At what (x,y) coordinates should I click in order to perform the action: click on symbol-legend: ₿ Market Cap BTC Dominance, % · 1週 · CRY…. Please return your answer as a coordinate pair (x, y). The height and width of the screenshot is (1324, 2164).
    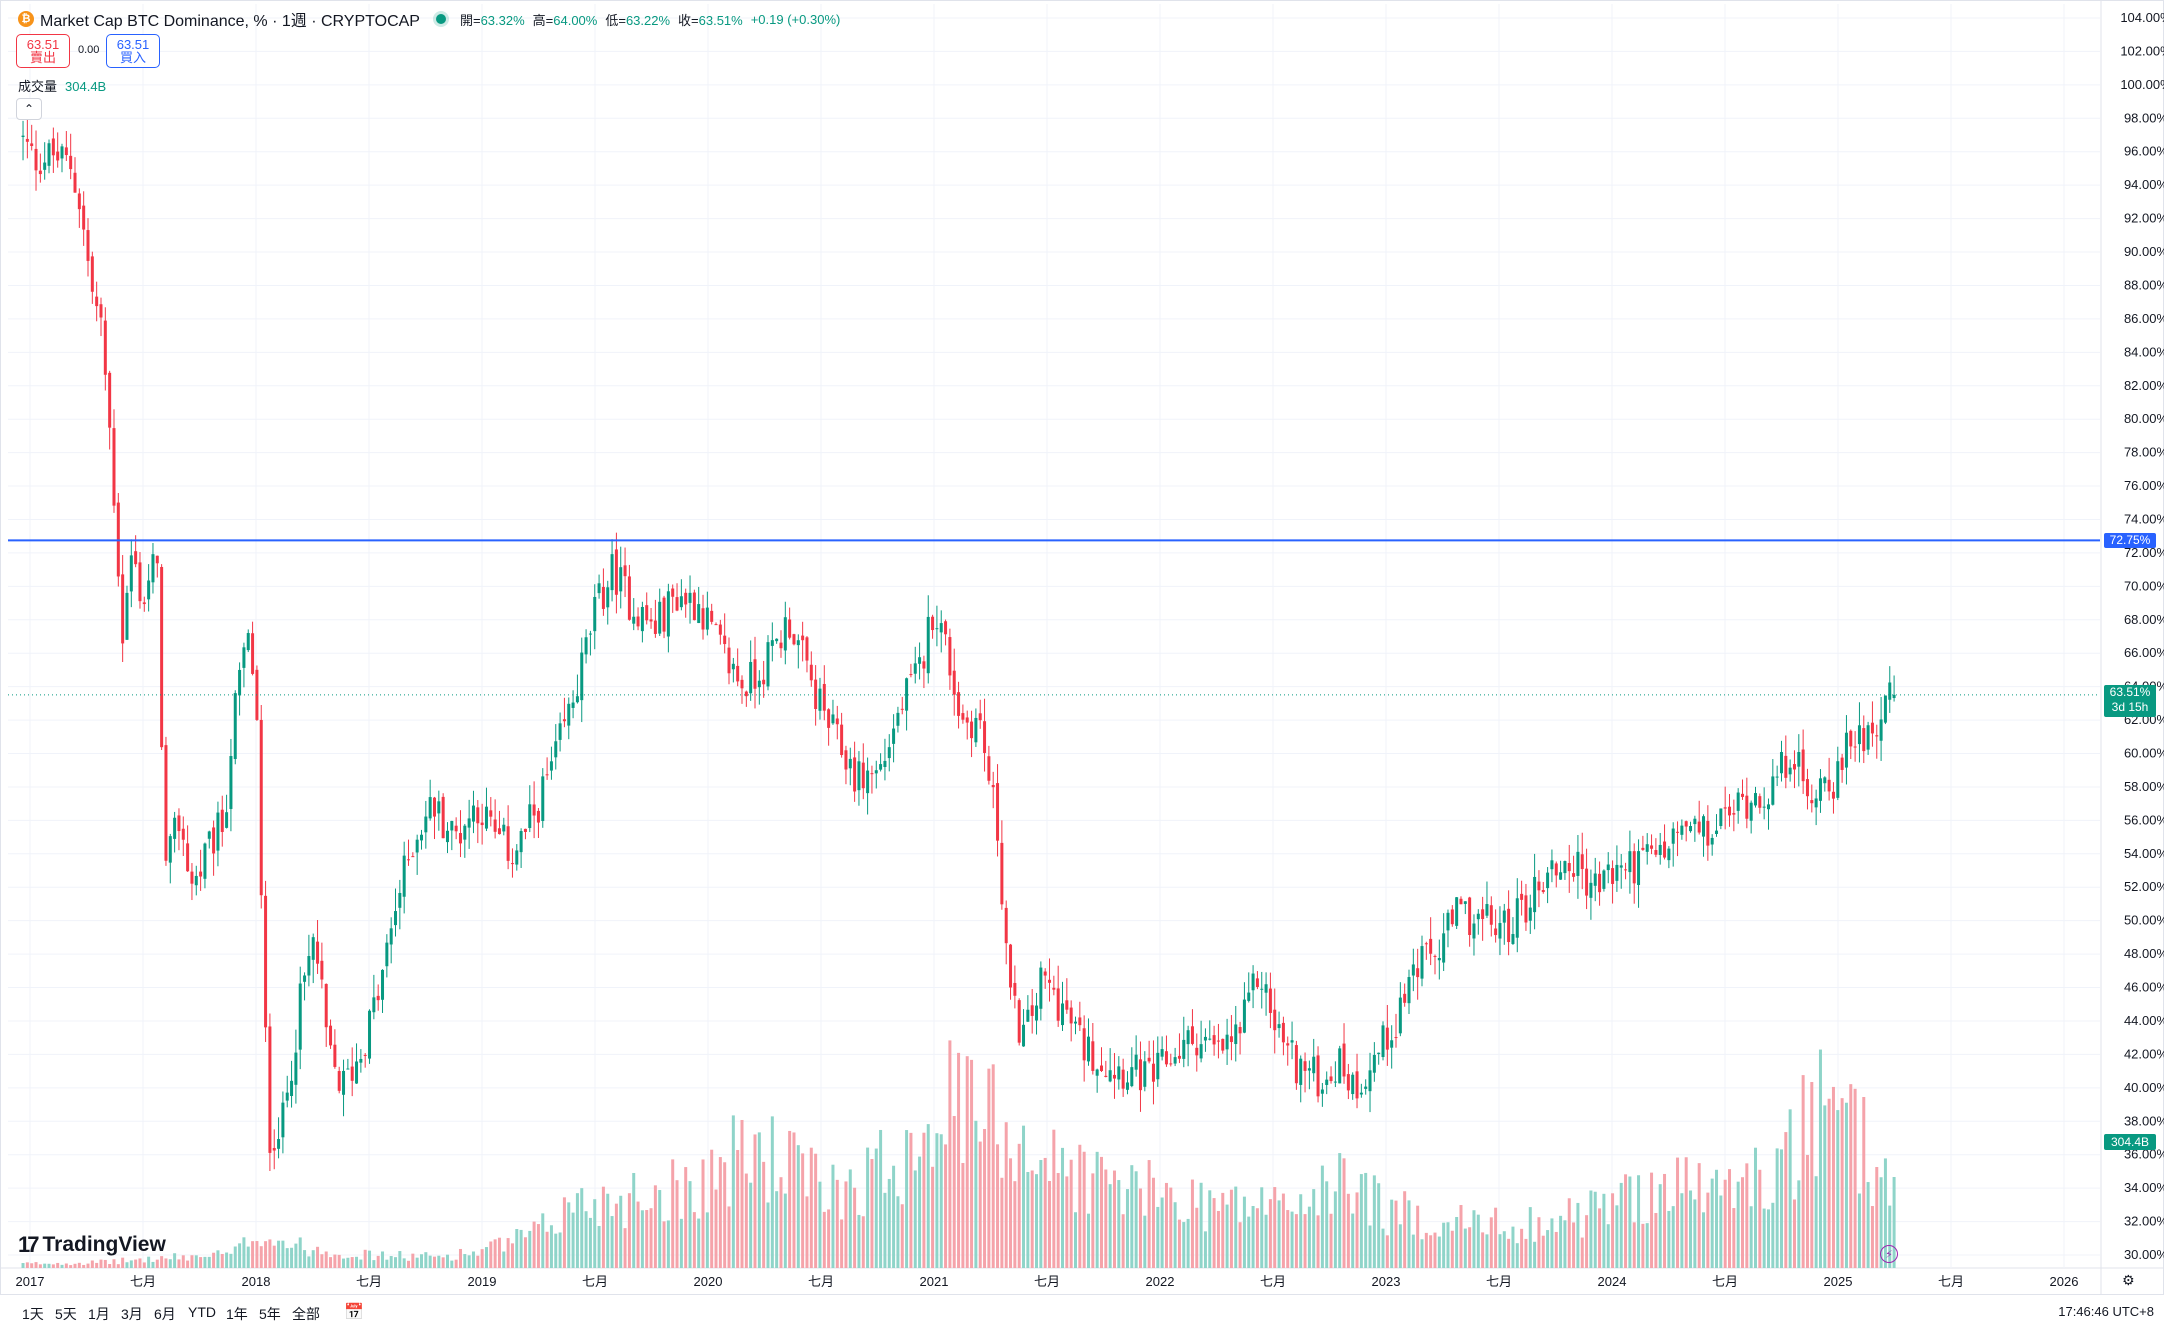
    Looking at the image, I should click on (433, 19).